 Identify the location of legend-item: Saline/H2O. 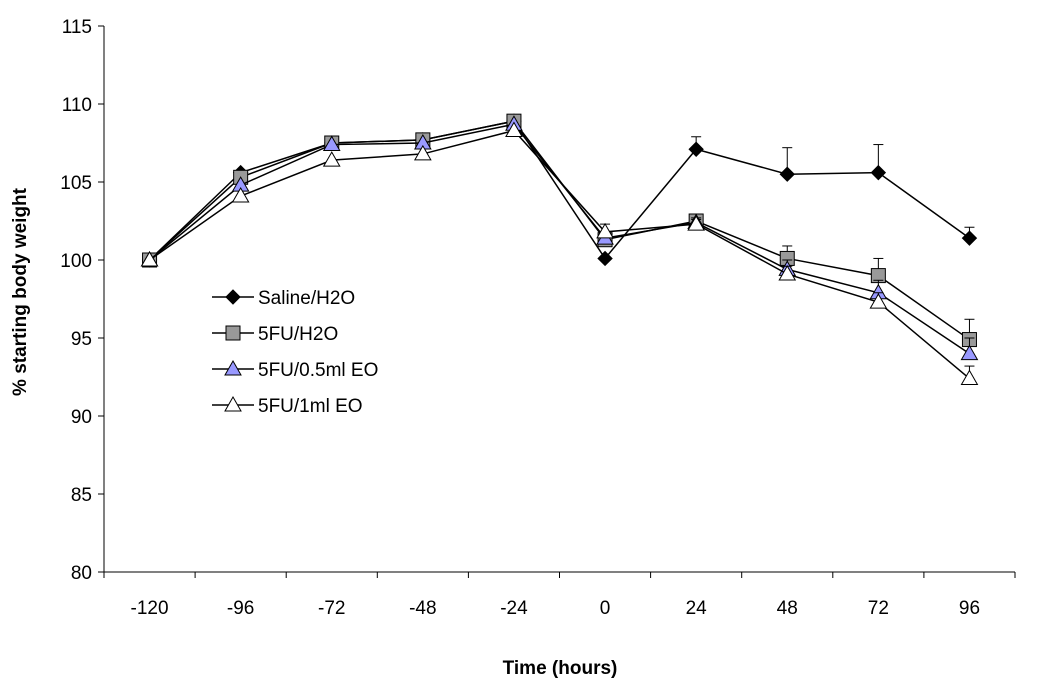
(283, 298).